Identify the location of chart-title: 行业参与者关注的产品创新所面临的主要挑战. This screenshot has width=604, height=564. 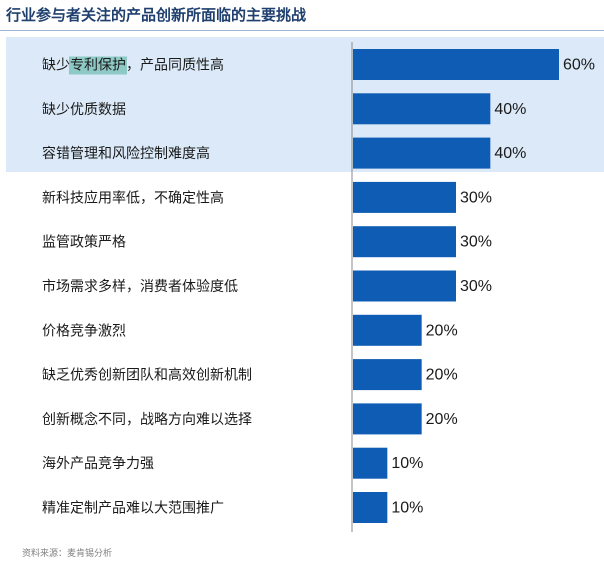
(156, 15).